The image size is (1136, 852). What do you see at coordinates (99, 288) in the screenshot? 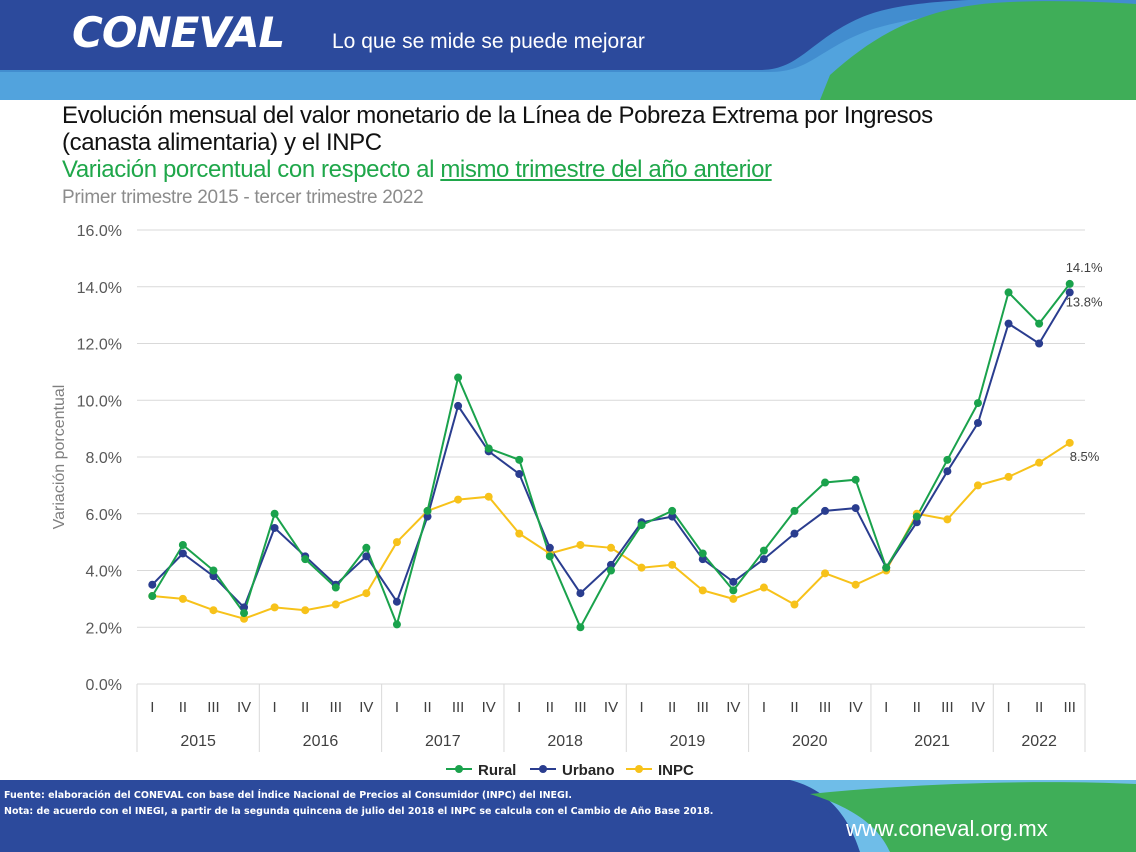
I see `y-tick-label: 14.0%` at bounding box center [99, 288].